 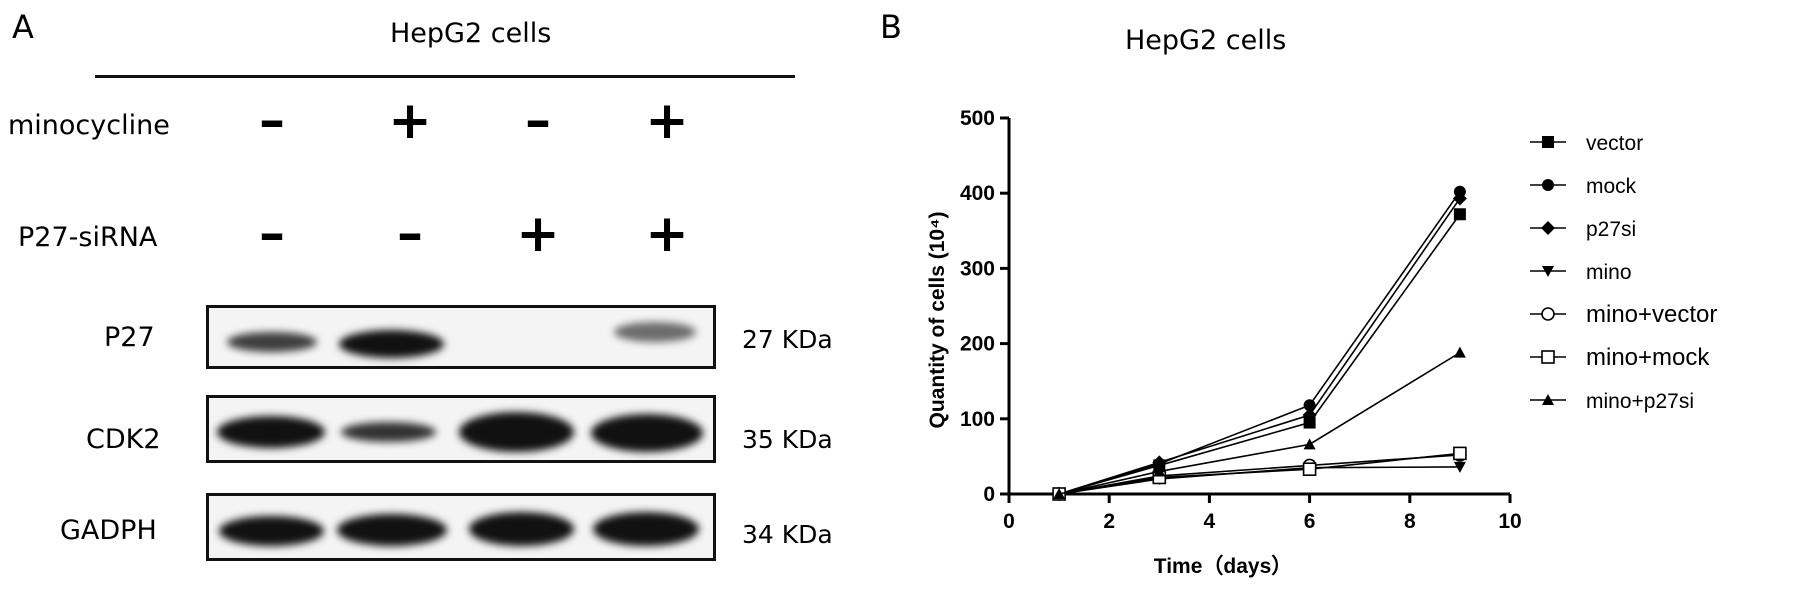 What do you see at coordinates (1640, 401) in the screenshot?
I see `legend-label: mino+p27si` at bounding box center [1640, 401].